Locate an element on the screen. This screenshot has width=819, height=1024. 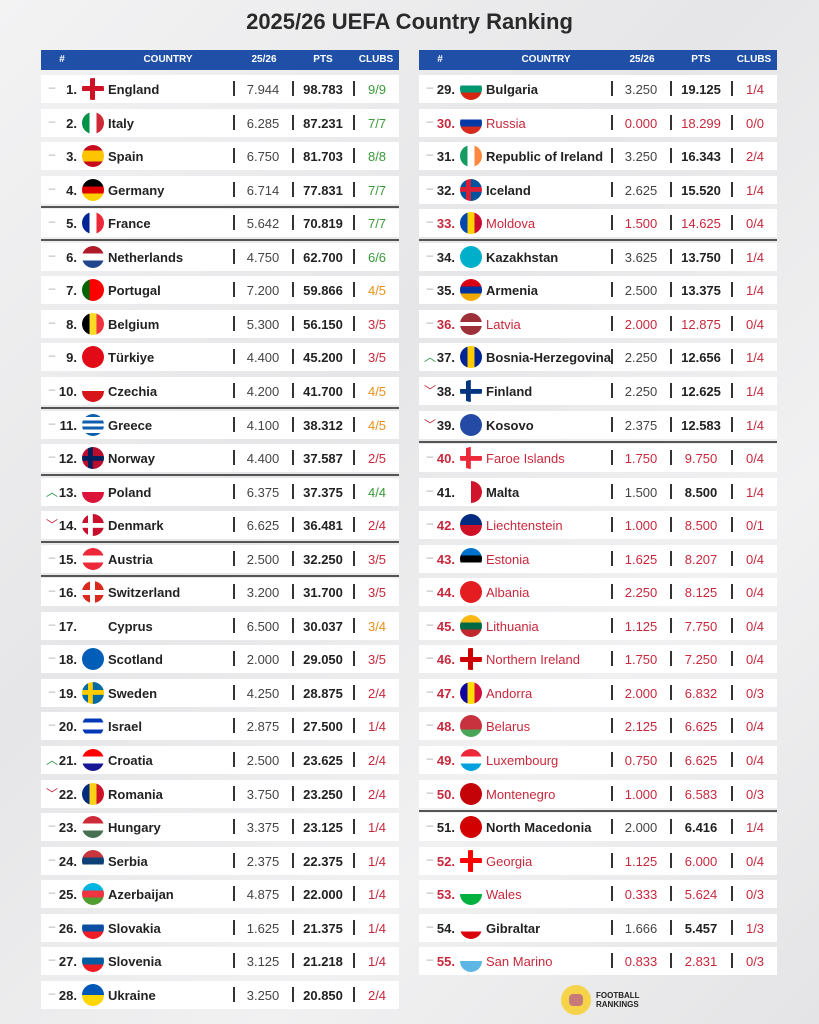
rank: 28. is located at coordinates (67, 995).